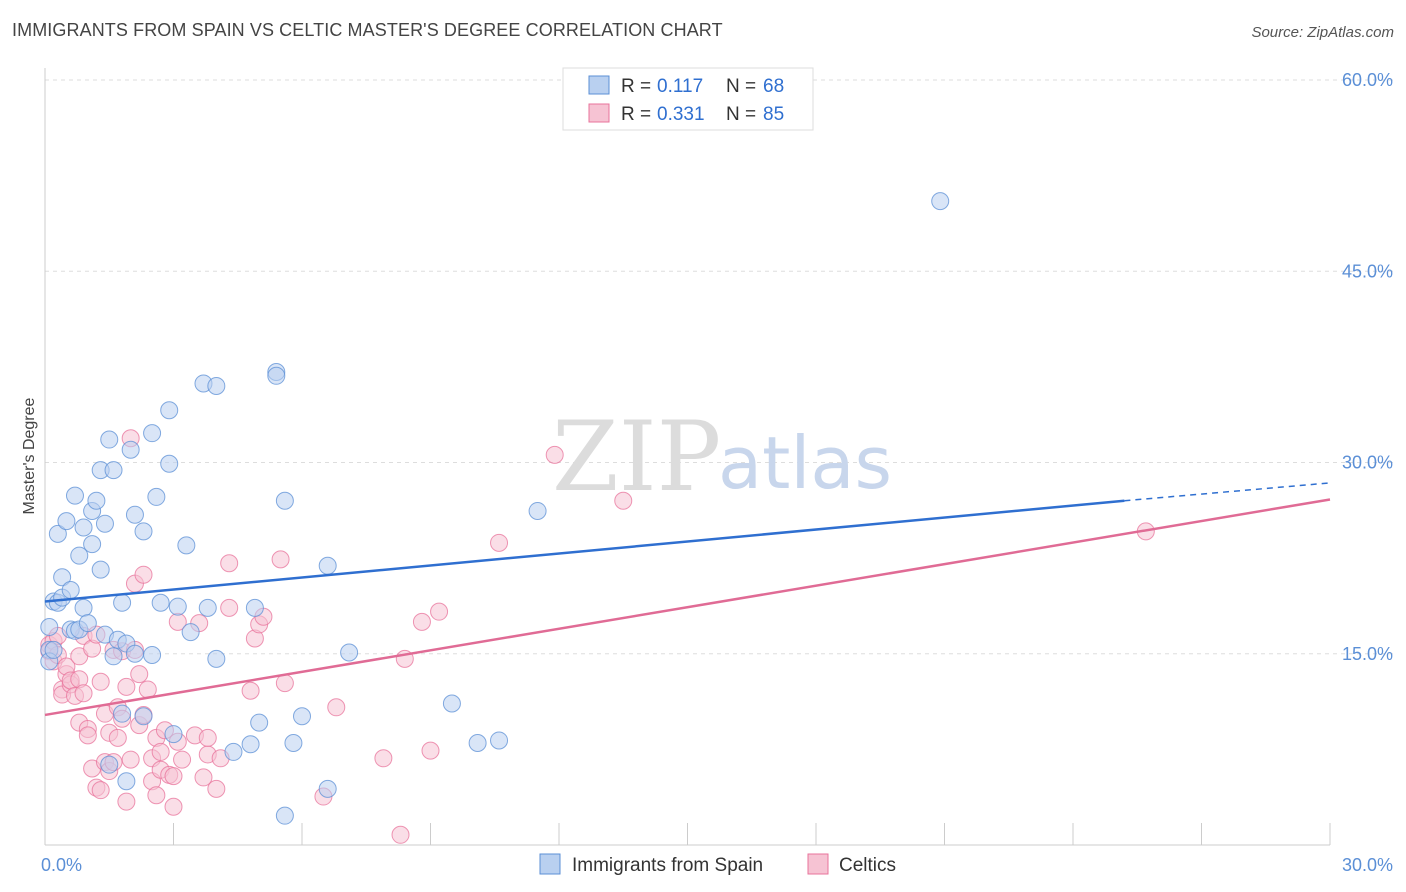  I want to click on legend-n-label-spain: N =, so click(741, 86).